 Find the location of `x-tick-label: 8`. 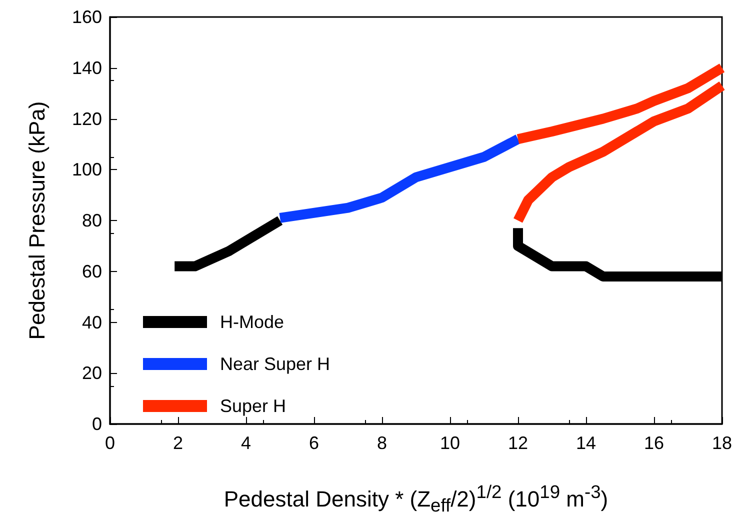

x-tick-label: 8 is located at coordinates (382, 443).